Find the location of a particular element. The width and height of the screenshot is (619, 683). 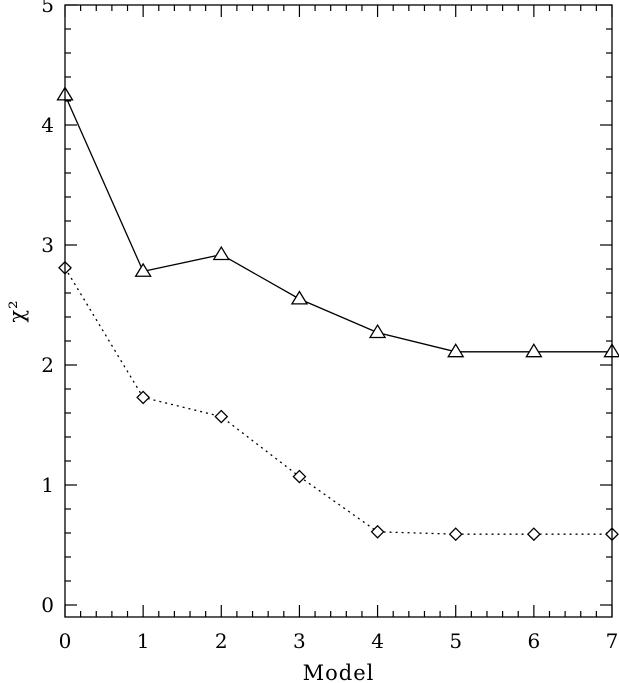

y-axis-label: χ² is located at coordinates (17, 310).